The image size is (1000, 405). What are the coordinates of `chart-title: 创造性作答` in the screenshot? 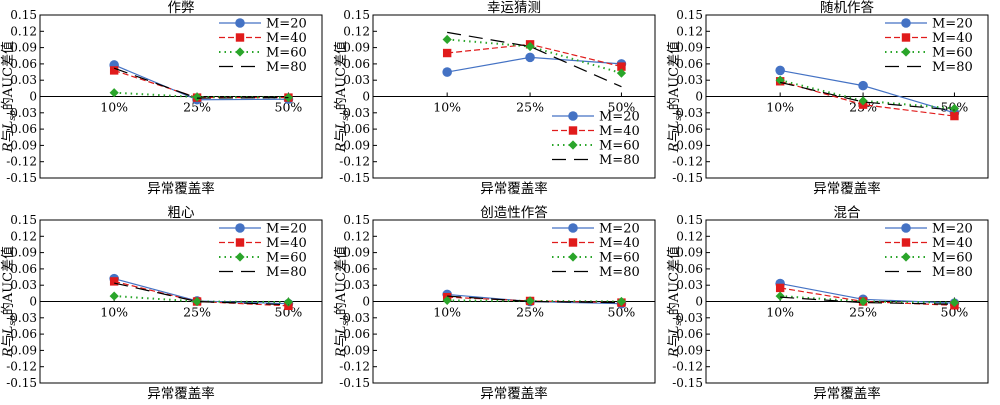 It's located at (514, 212).